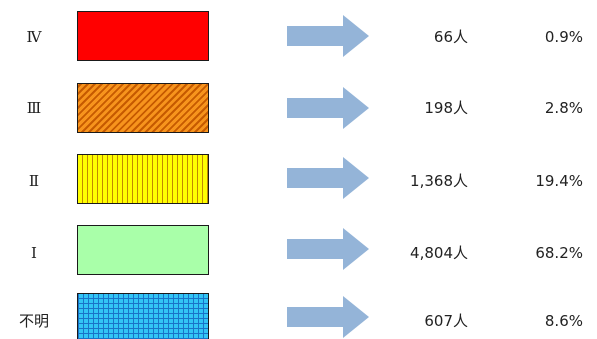 The image size is (597, 339). What do you see at coordinates (563, 321) in the screenshot?
I see `percent-value: 8.6%` at bounding box center [563, 321].